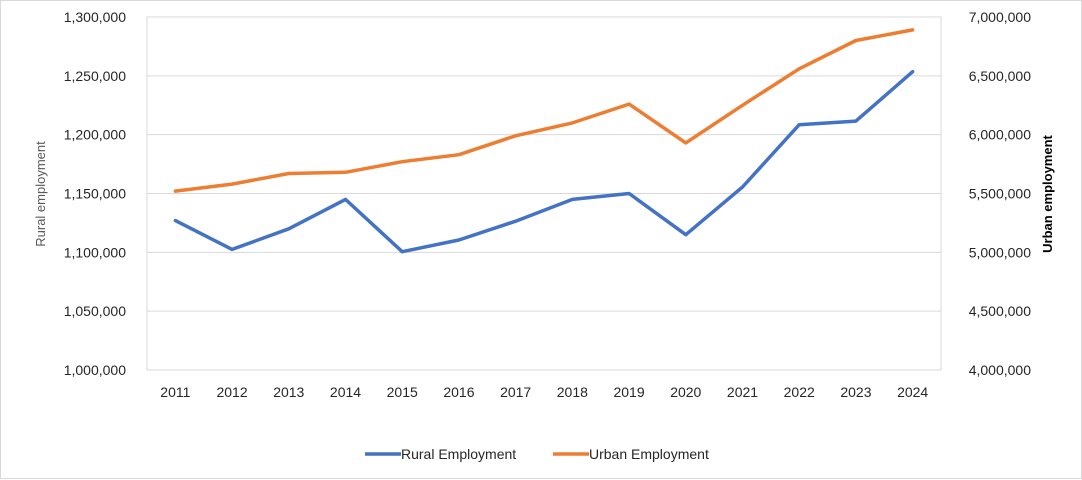  I want to click on legend: Rural Employment Urban Employment, so click(537, 454).